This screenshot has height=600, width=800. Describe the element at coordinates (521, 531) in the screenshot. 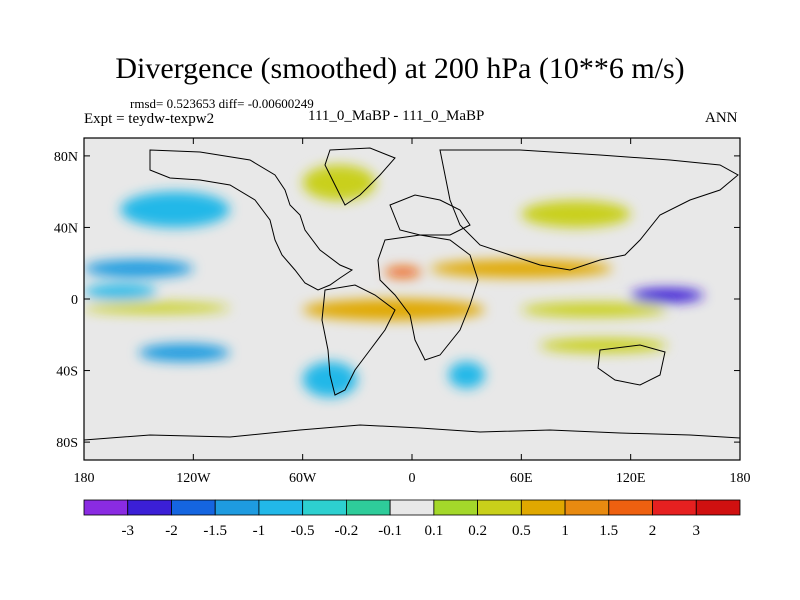

I see `colorbar-label: 0.5` at that location.